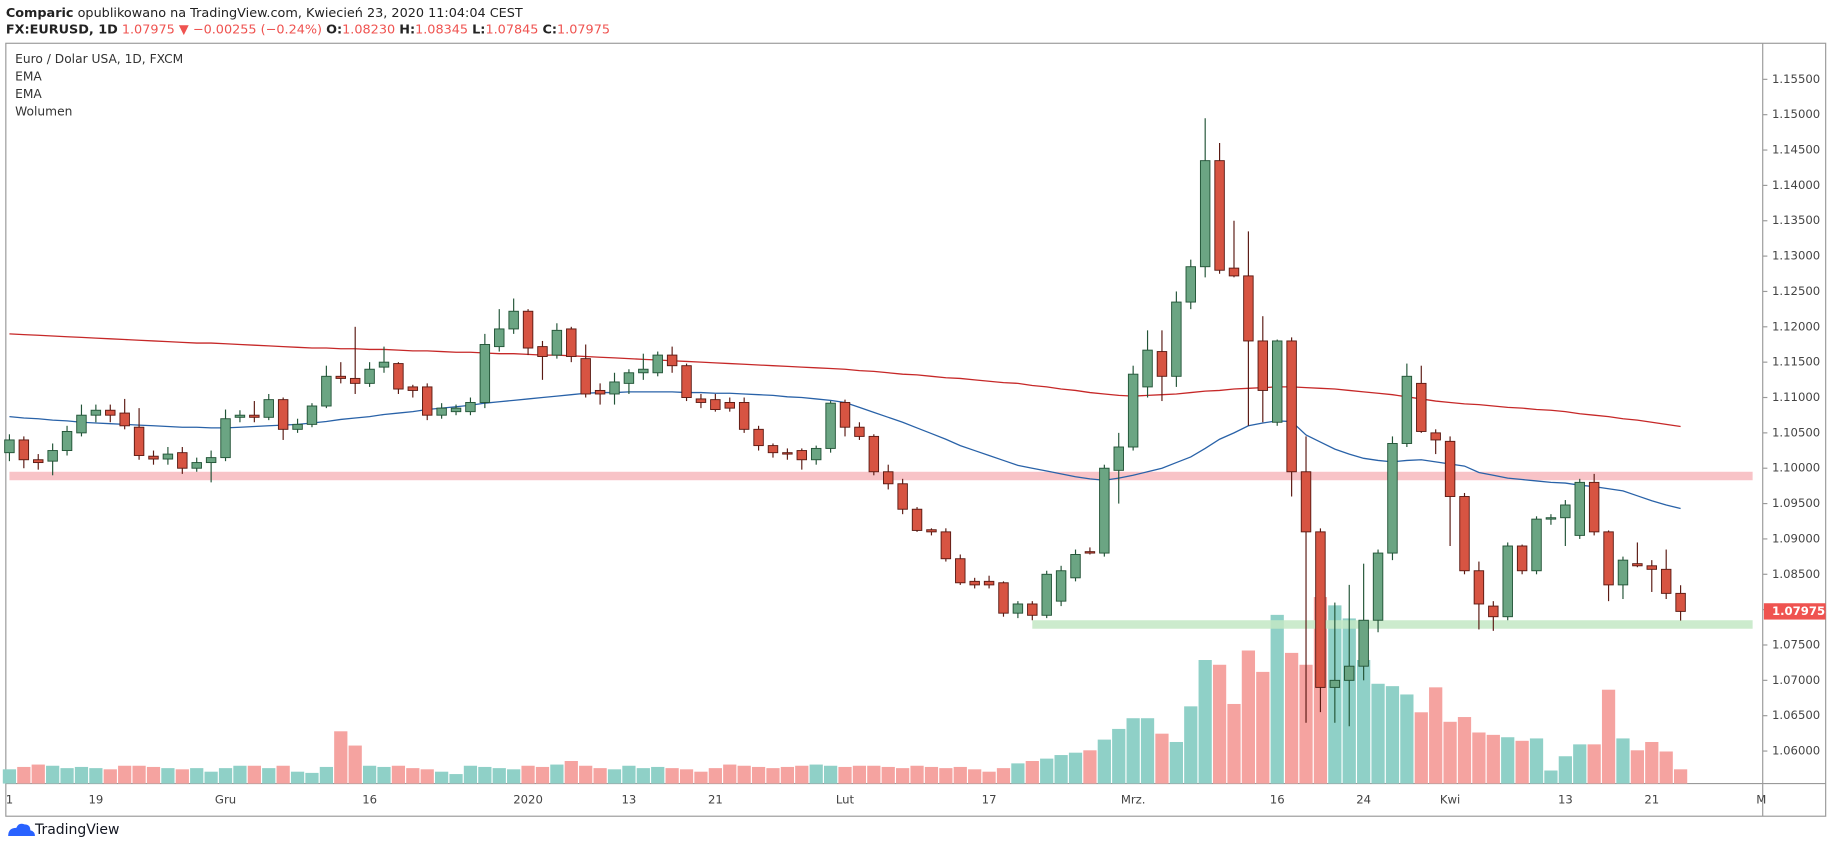  Describe the element at coordinates (1796, 150) in the screenshot. I see `y-tick-label: 1.14500` at that location.